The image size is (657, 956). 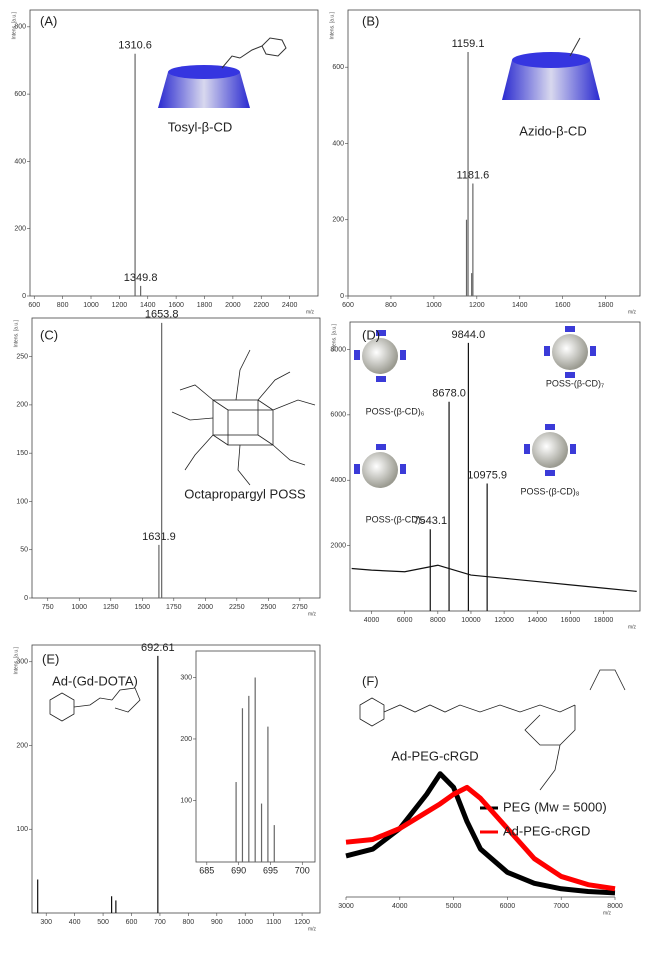 I want to click on panel-label: (B), so click(x=370, y=20).